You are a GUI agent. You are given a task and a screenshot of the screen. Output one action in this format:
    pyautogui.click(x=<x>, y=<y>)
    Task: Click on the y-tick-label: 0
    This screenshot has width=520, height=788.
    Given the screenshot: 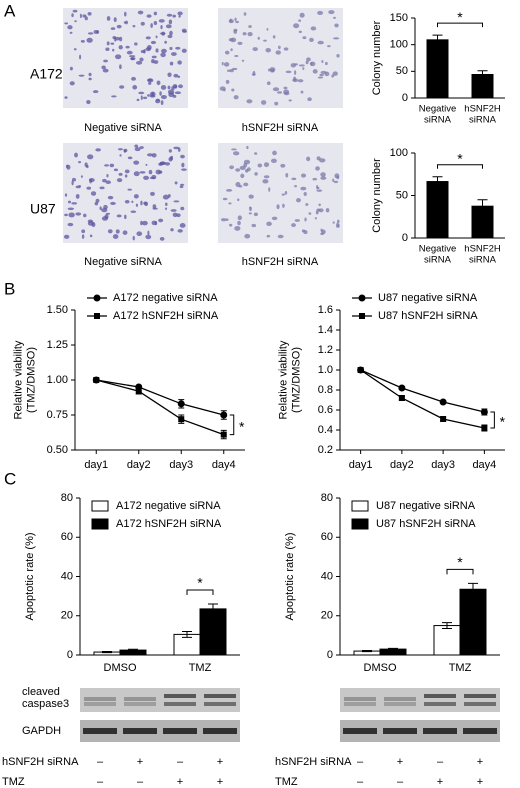 What is the action you would take?
    pyautogui.click(x=70, y=655)
    